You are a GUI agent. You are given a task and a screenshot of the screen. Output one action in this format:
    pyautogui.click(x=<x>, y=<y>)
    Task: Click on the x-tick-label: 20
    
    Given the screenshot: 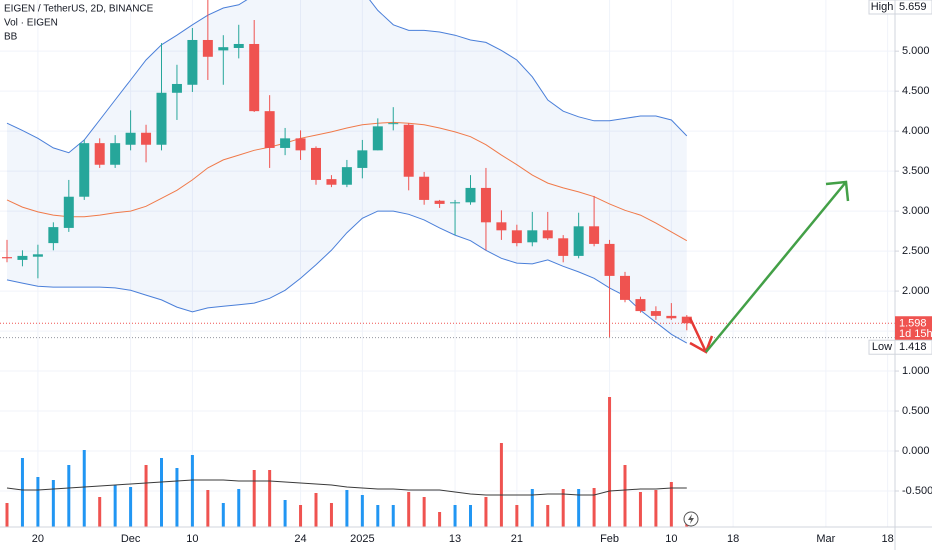 What is the action you would take?
    pyautogui.click(x=38, y=539)
    